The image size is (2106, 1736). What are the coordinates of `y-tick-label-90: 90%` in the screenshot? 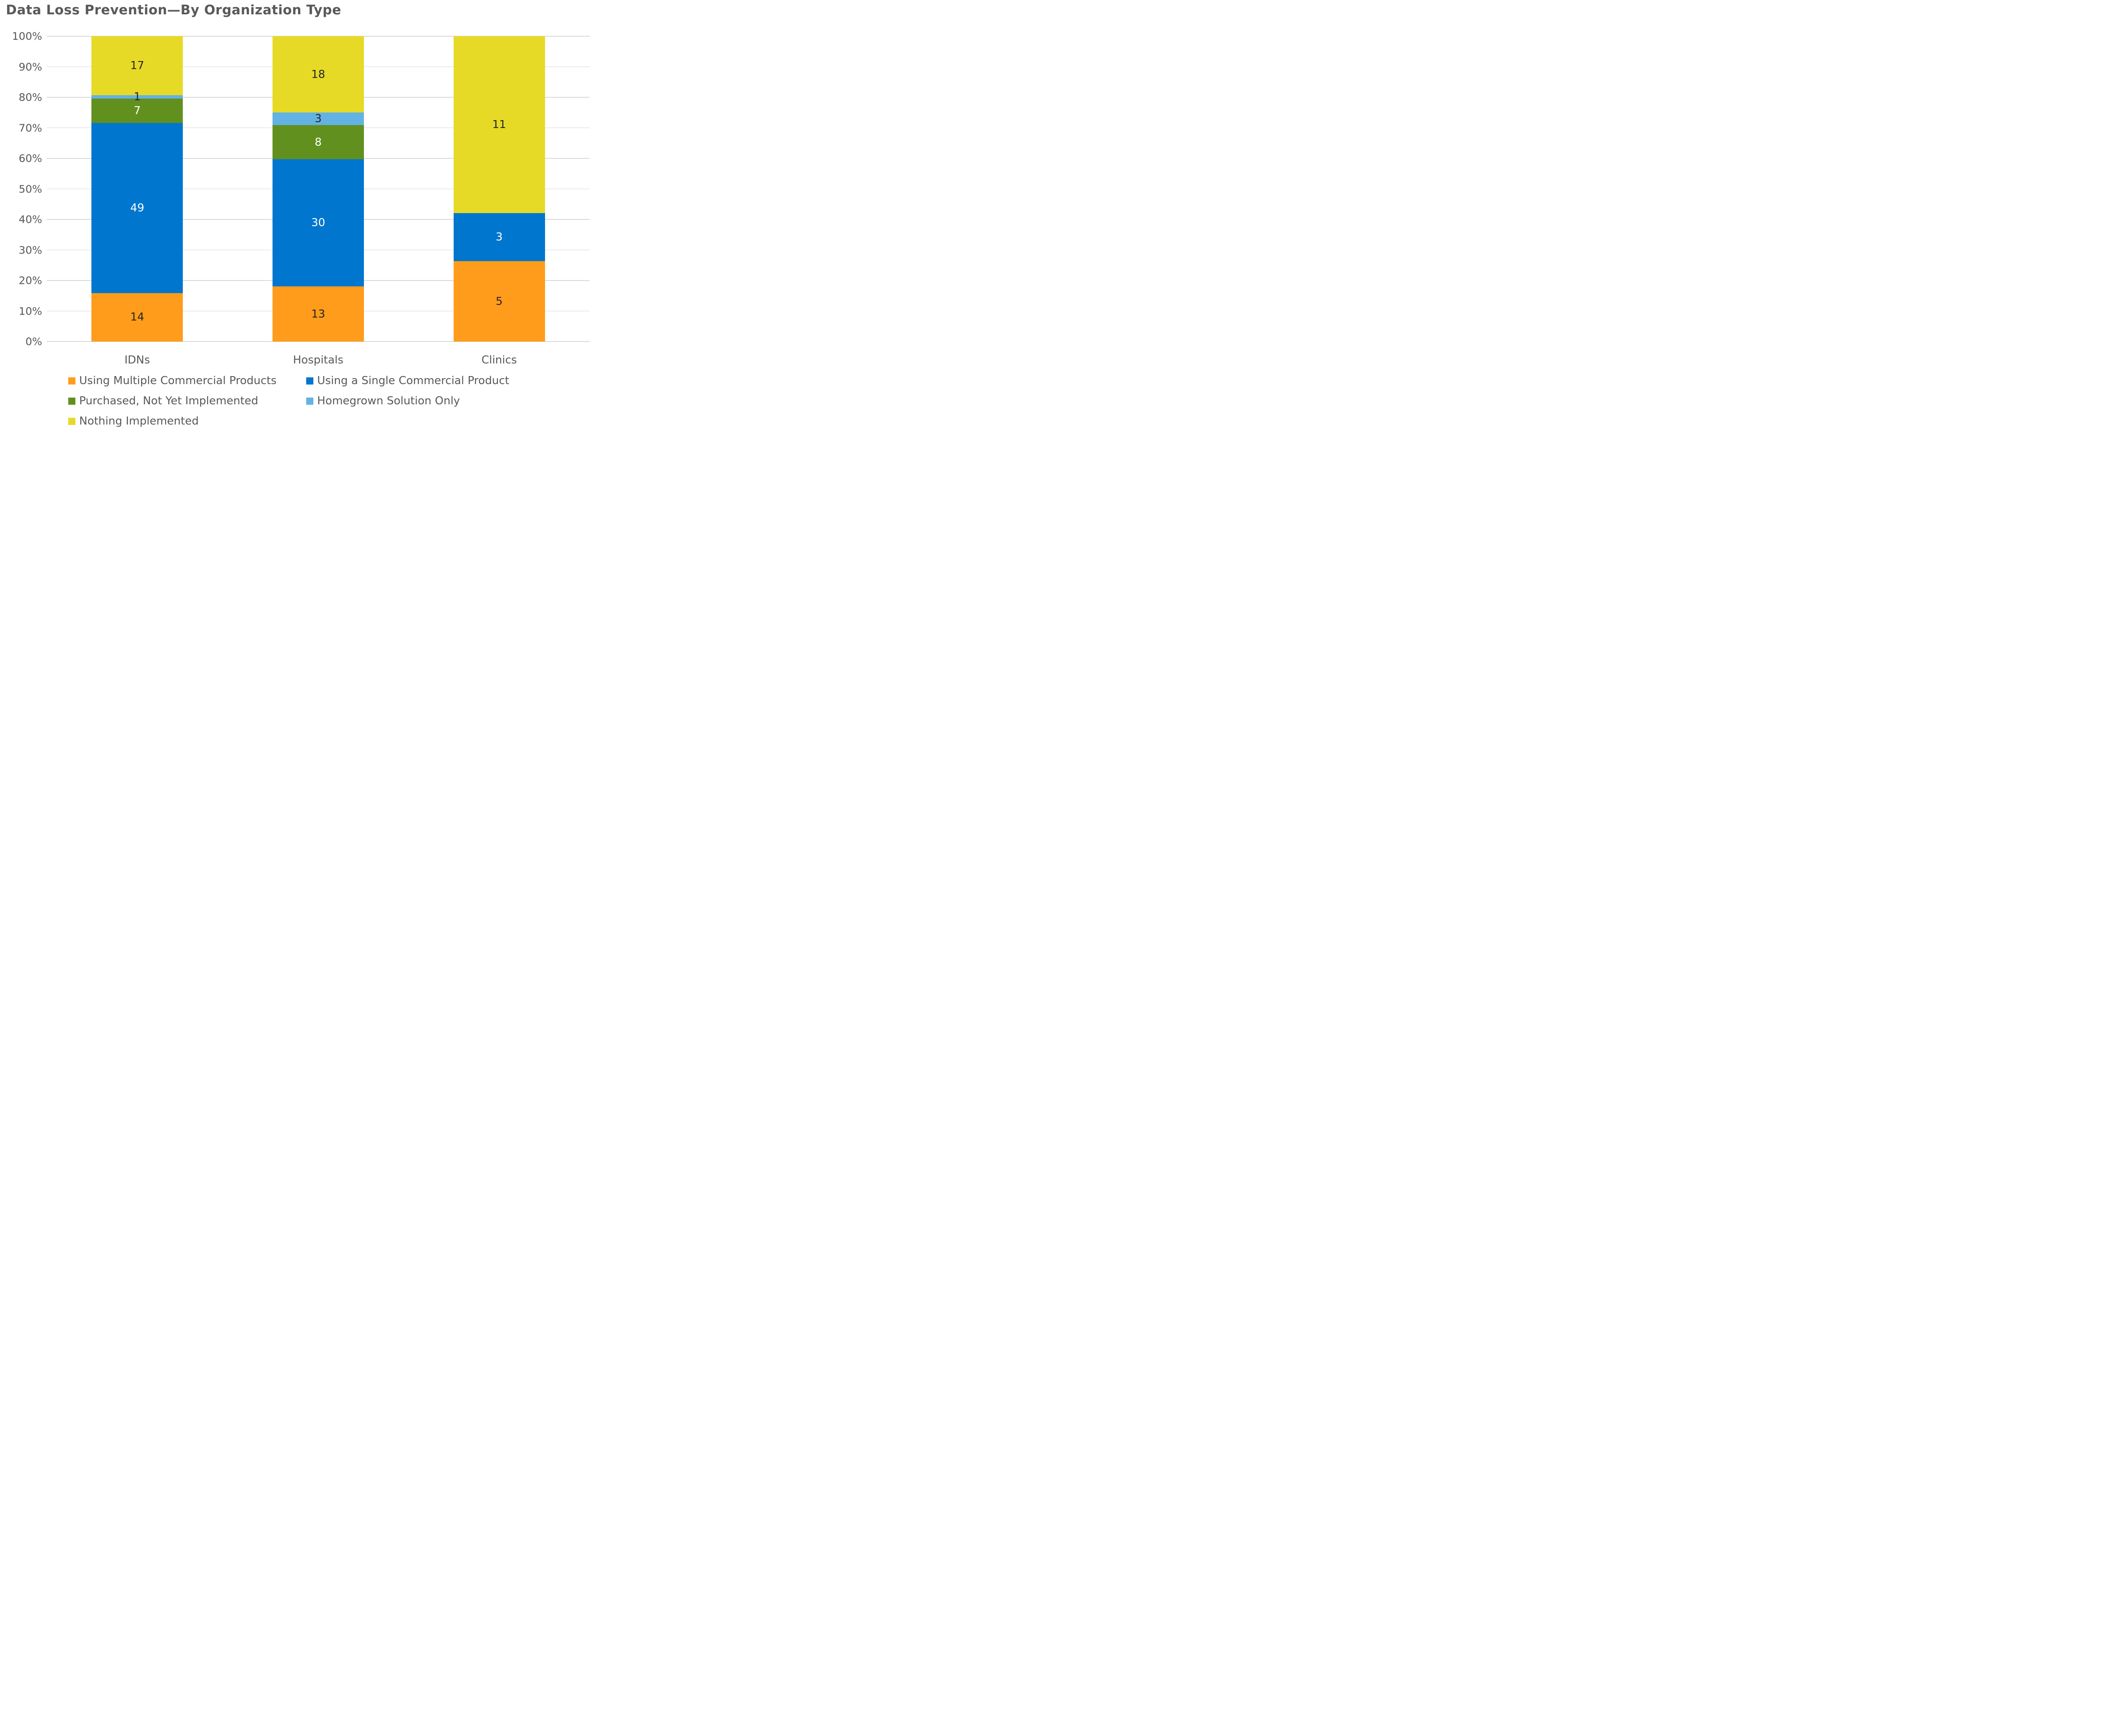 It's located at (30, 67).